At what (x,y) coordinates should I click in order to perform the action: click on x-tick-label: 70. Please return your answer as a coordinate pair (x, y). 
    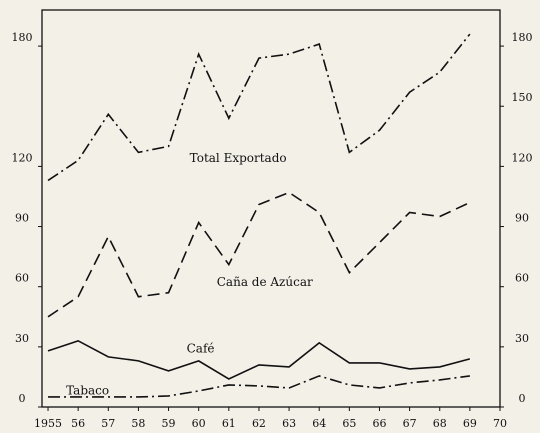
    Looking at the image, I should click on (500, 423).